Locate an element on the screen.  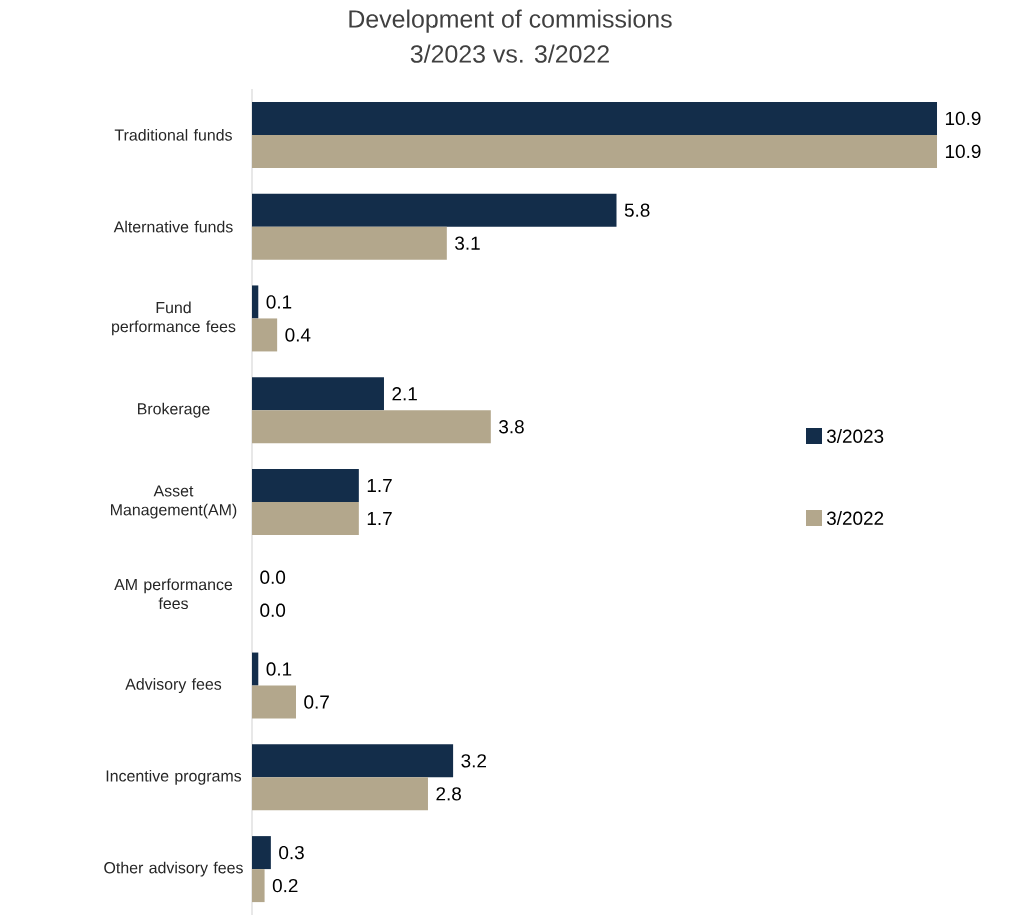
y-tick-label: Fund performance fees is located at coordinates (174, 318).